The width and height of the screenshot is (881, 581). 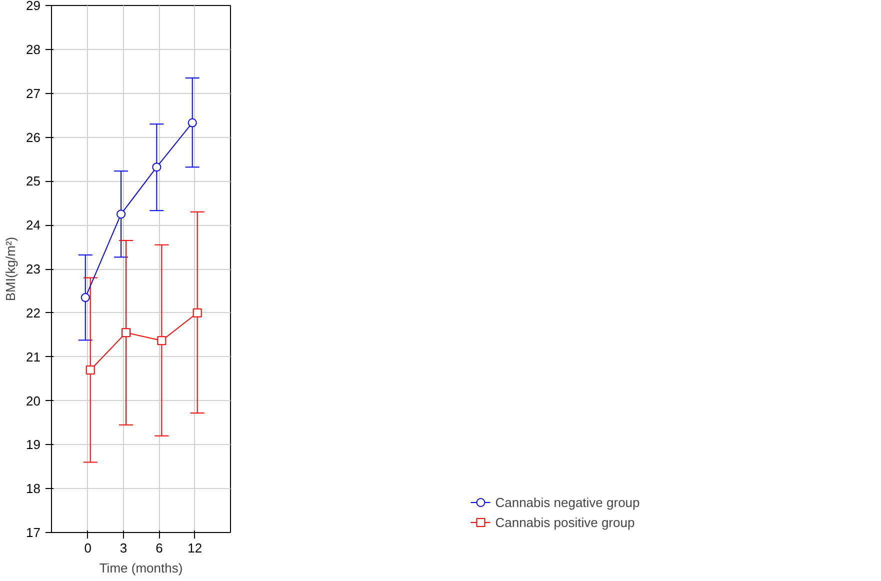 What do you see at coordinates (159, 548) in the screenshot?
I see `x-tick-label: 6` at bounding box center [159, 548].